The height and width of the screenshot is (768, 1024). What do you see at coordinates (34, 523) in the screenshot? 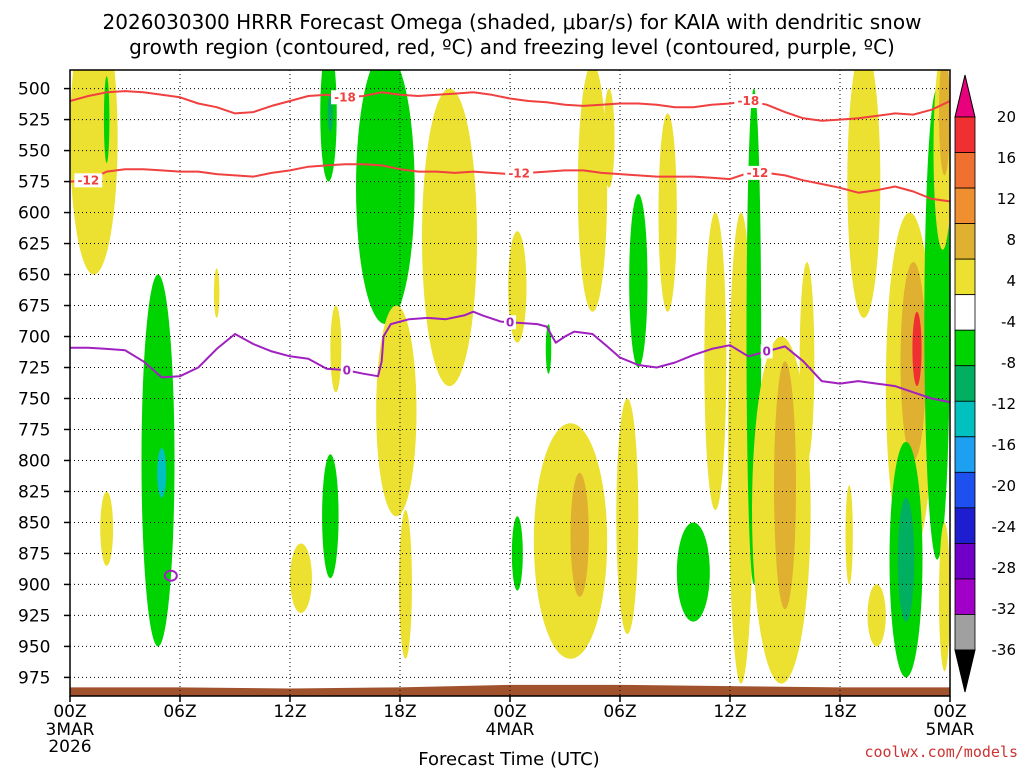
I see `y-tick-label-850: 850` at bounding box center [34, 523].